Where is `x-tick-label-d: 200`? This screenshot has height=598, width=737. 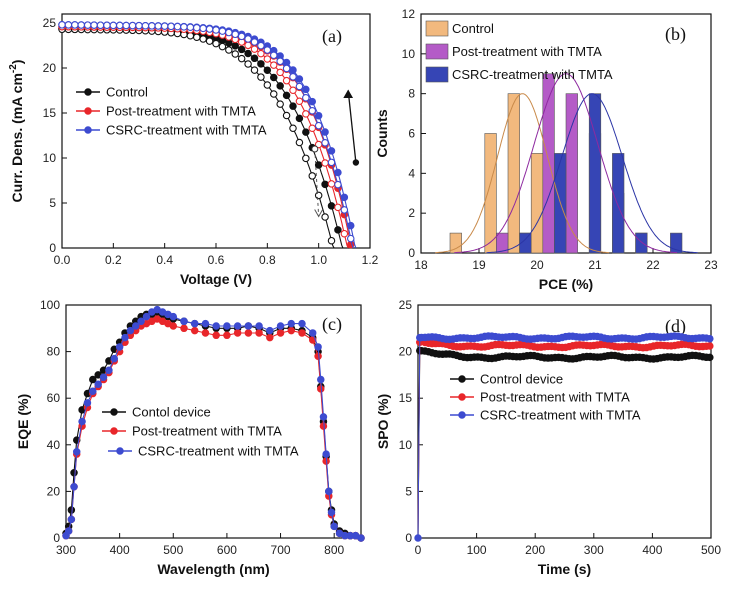
x-tick-label-d: 200 is located at coordinates (535, 550).